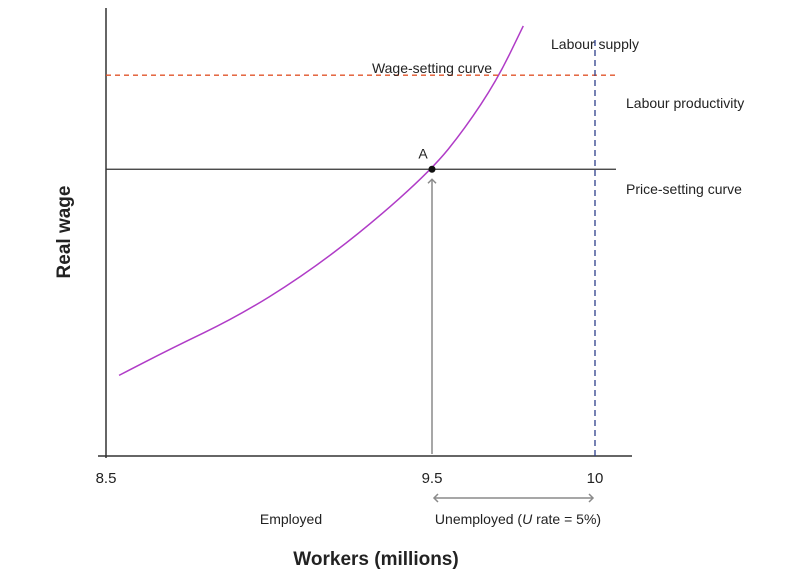 Image resolution: width=810 pixels, height=579 pixels. What do you see at coordinates (106, 478) in the screenshot?
I see `x-tick-label: 8.5` at bounding box center [106, 478].